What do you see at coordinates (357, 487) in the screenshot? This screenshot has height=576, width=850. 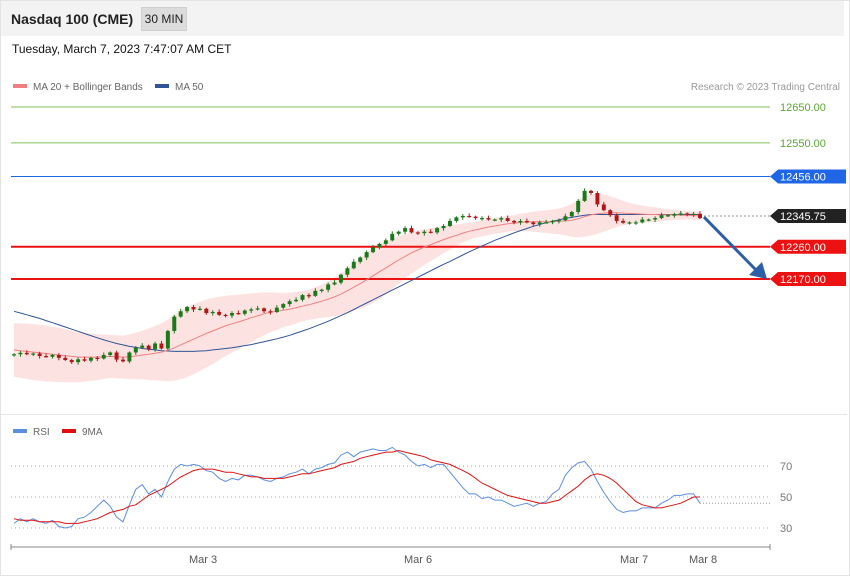 I see `rsi-line` at bounding box center [357, 487].